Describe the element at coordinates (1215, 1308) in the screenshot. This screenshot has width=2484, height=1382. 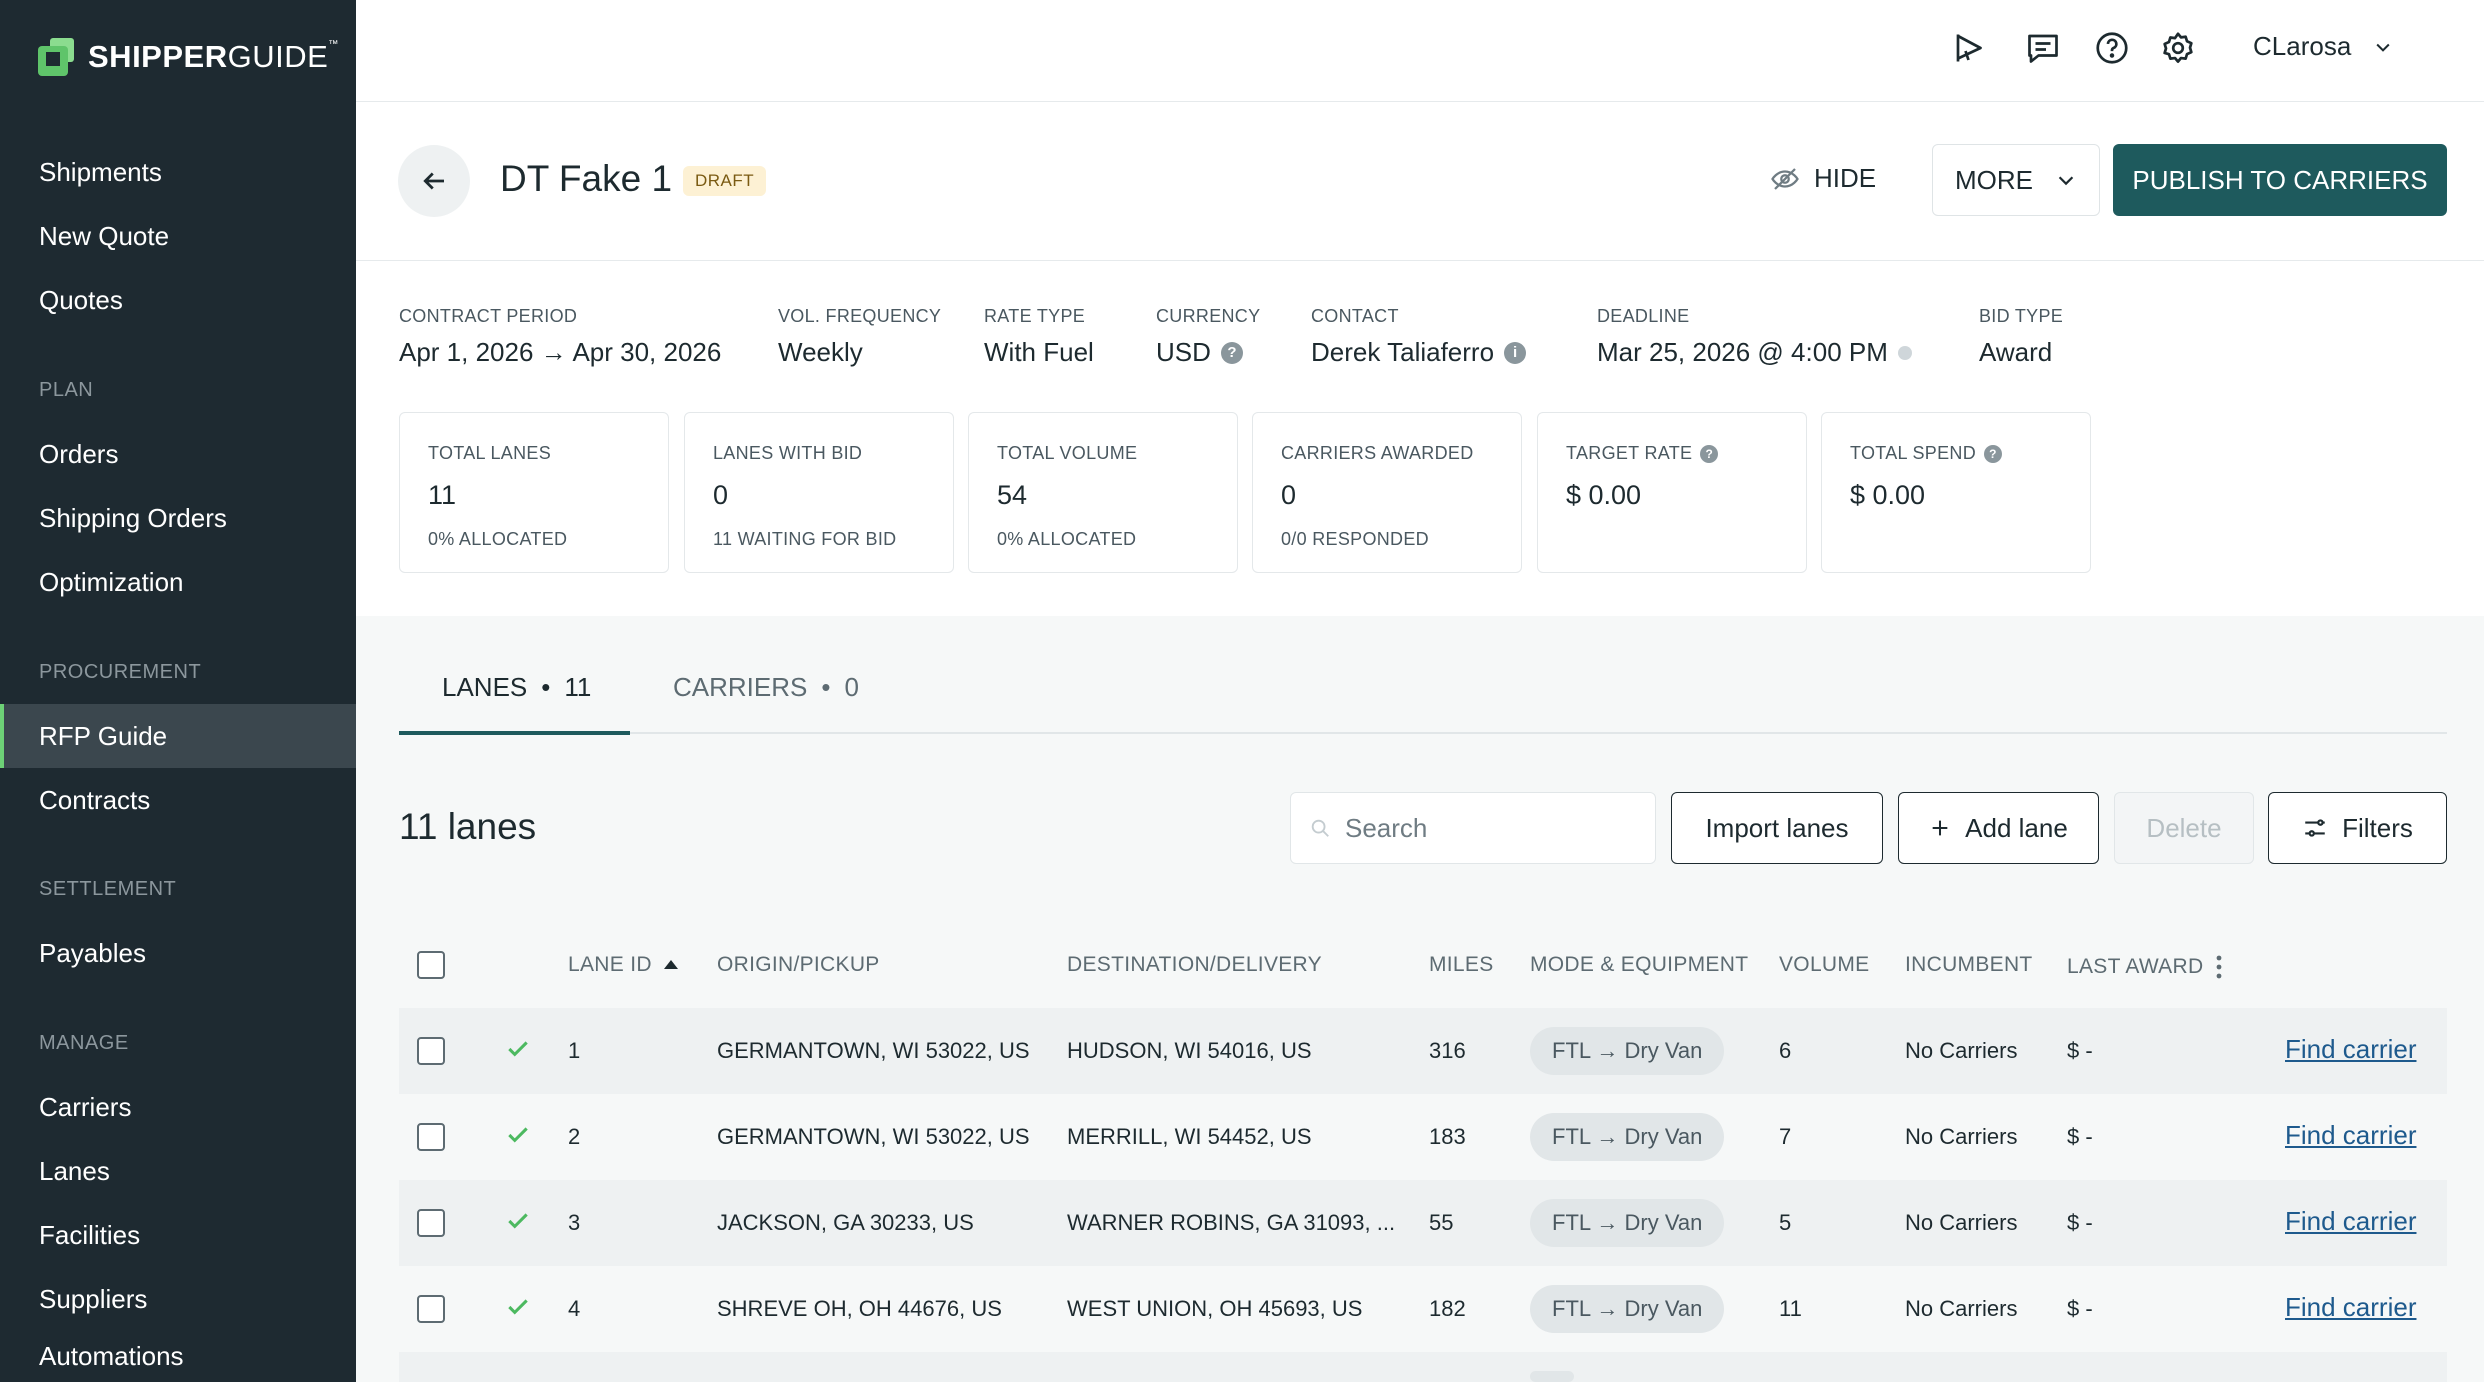
I see `cell-destination: WEST UNION, OH 45693, US` at that location.